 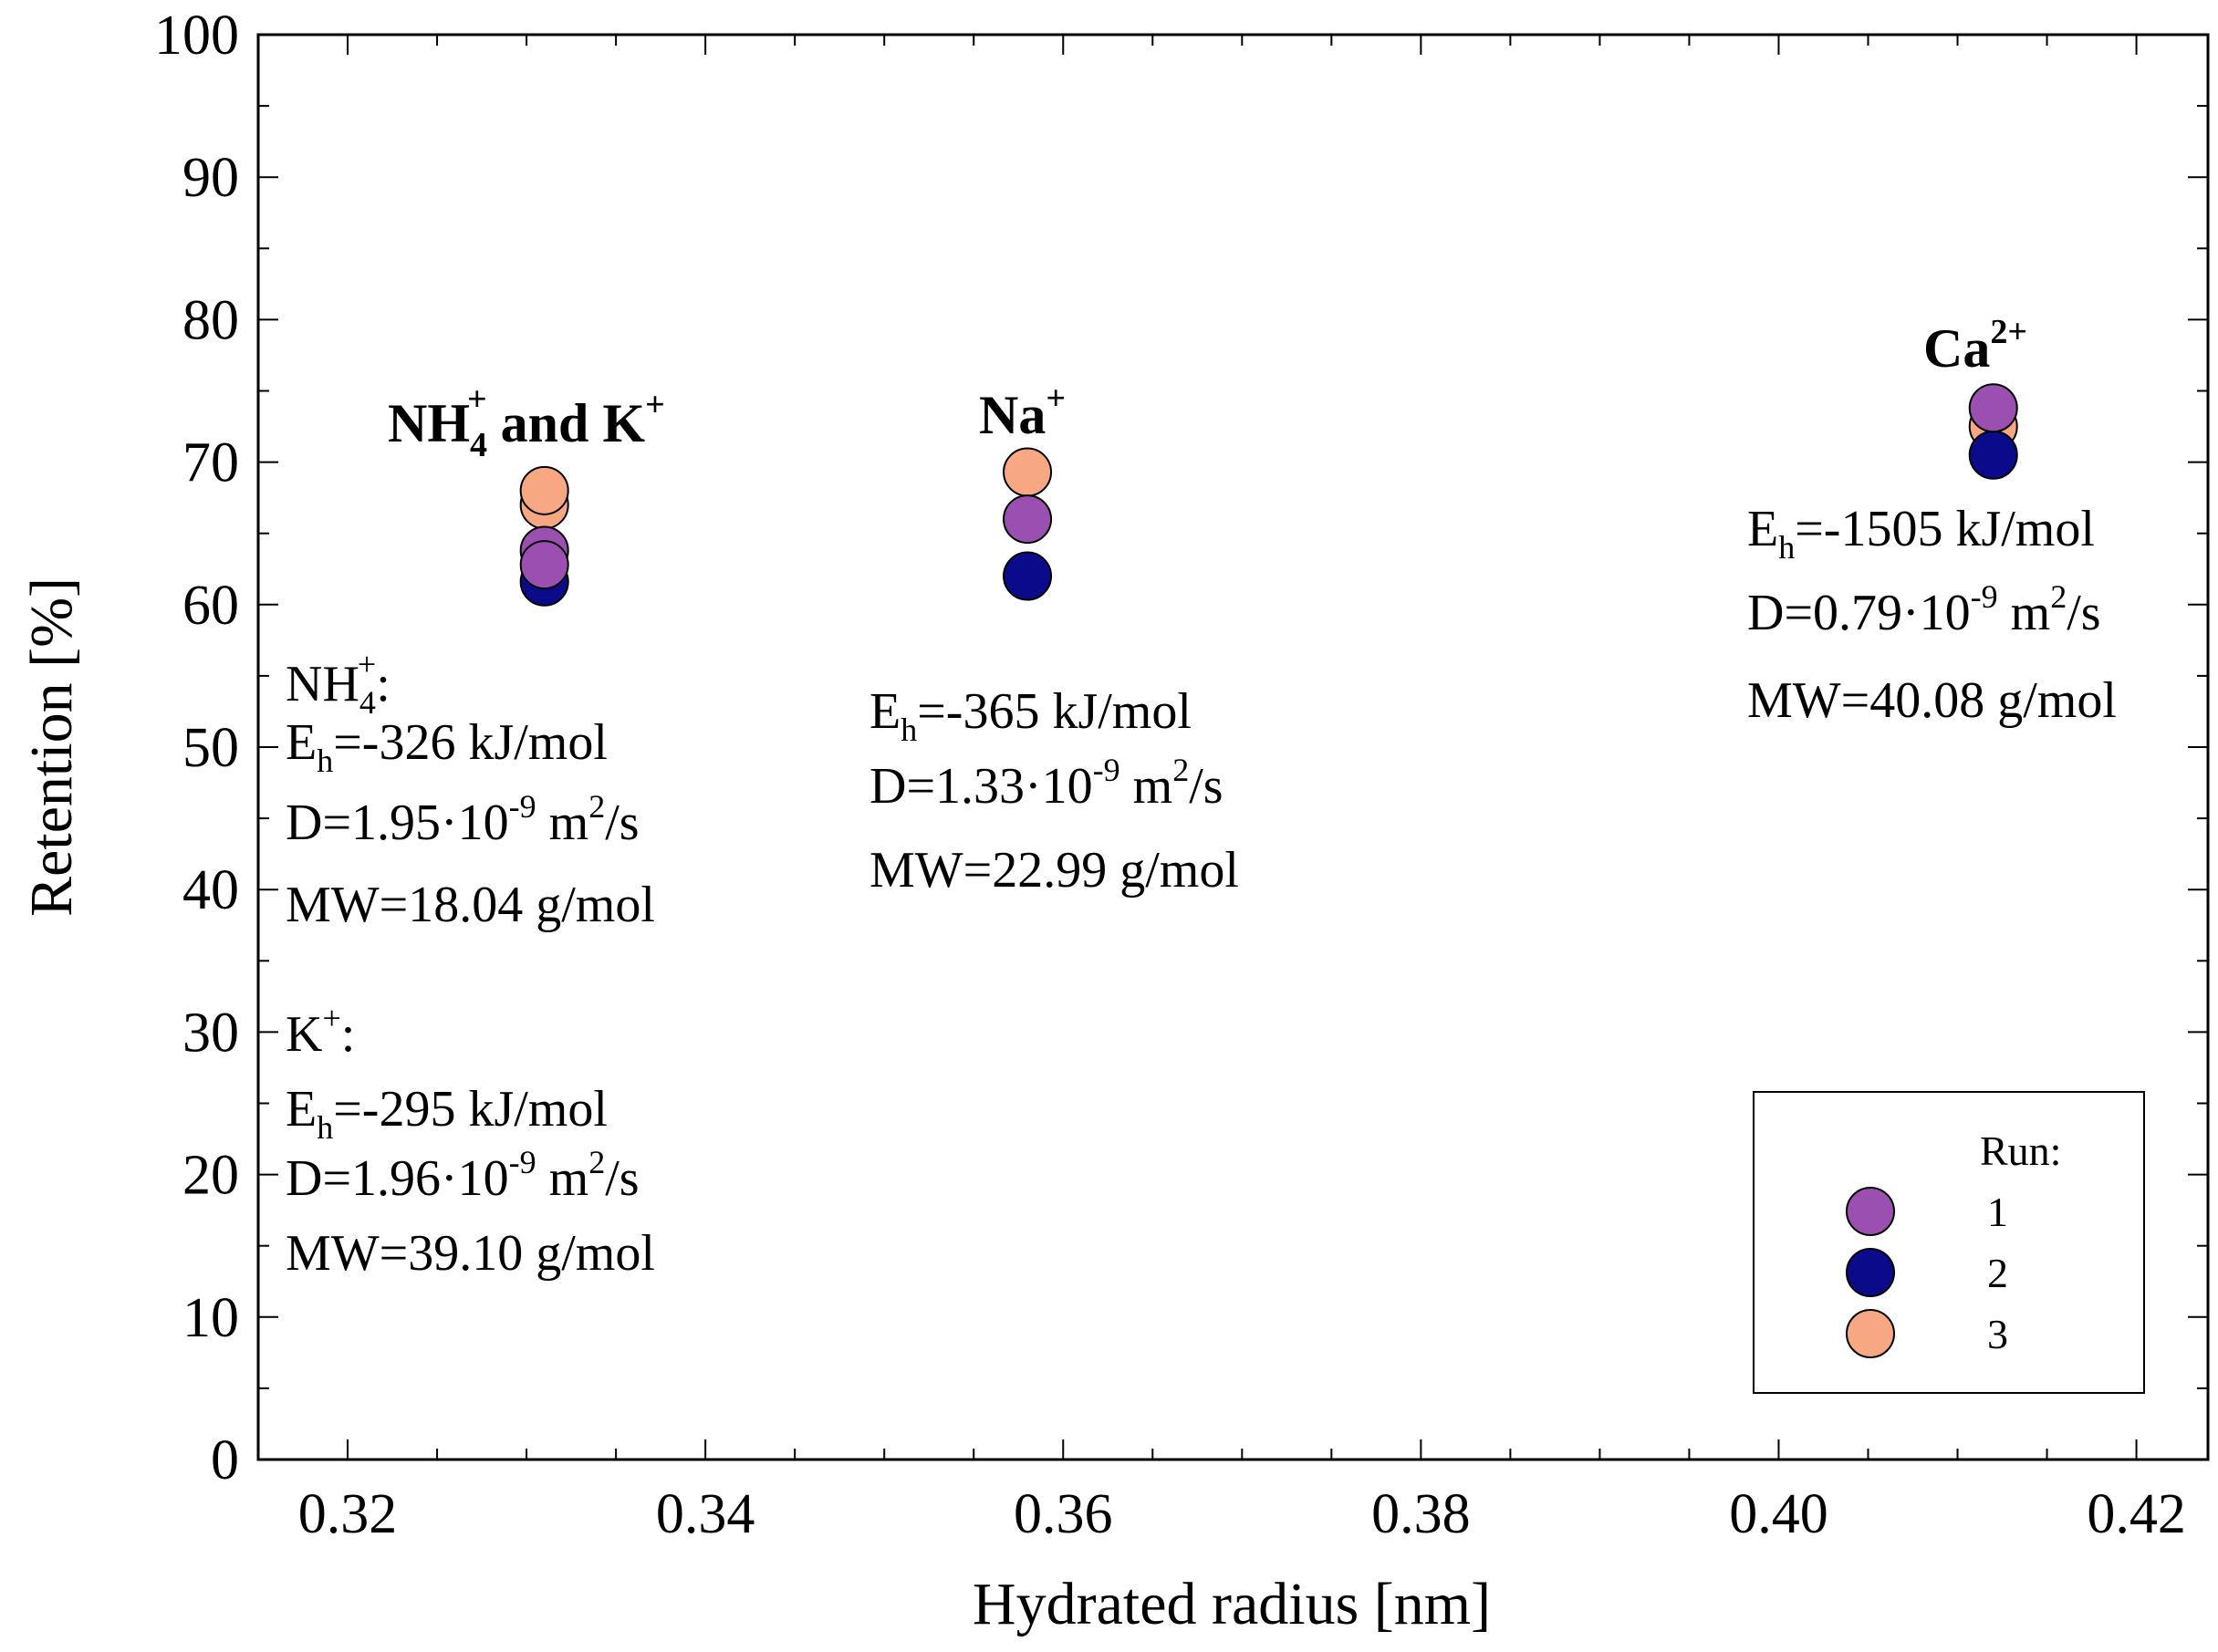 I want to click on na-hydration-energy: Eh=-365 kJ/mol, so click(x=1030, y=715).